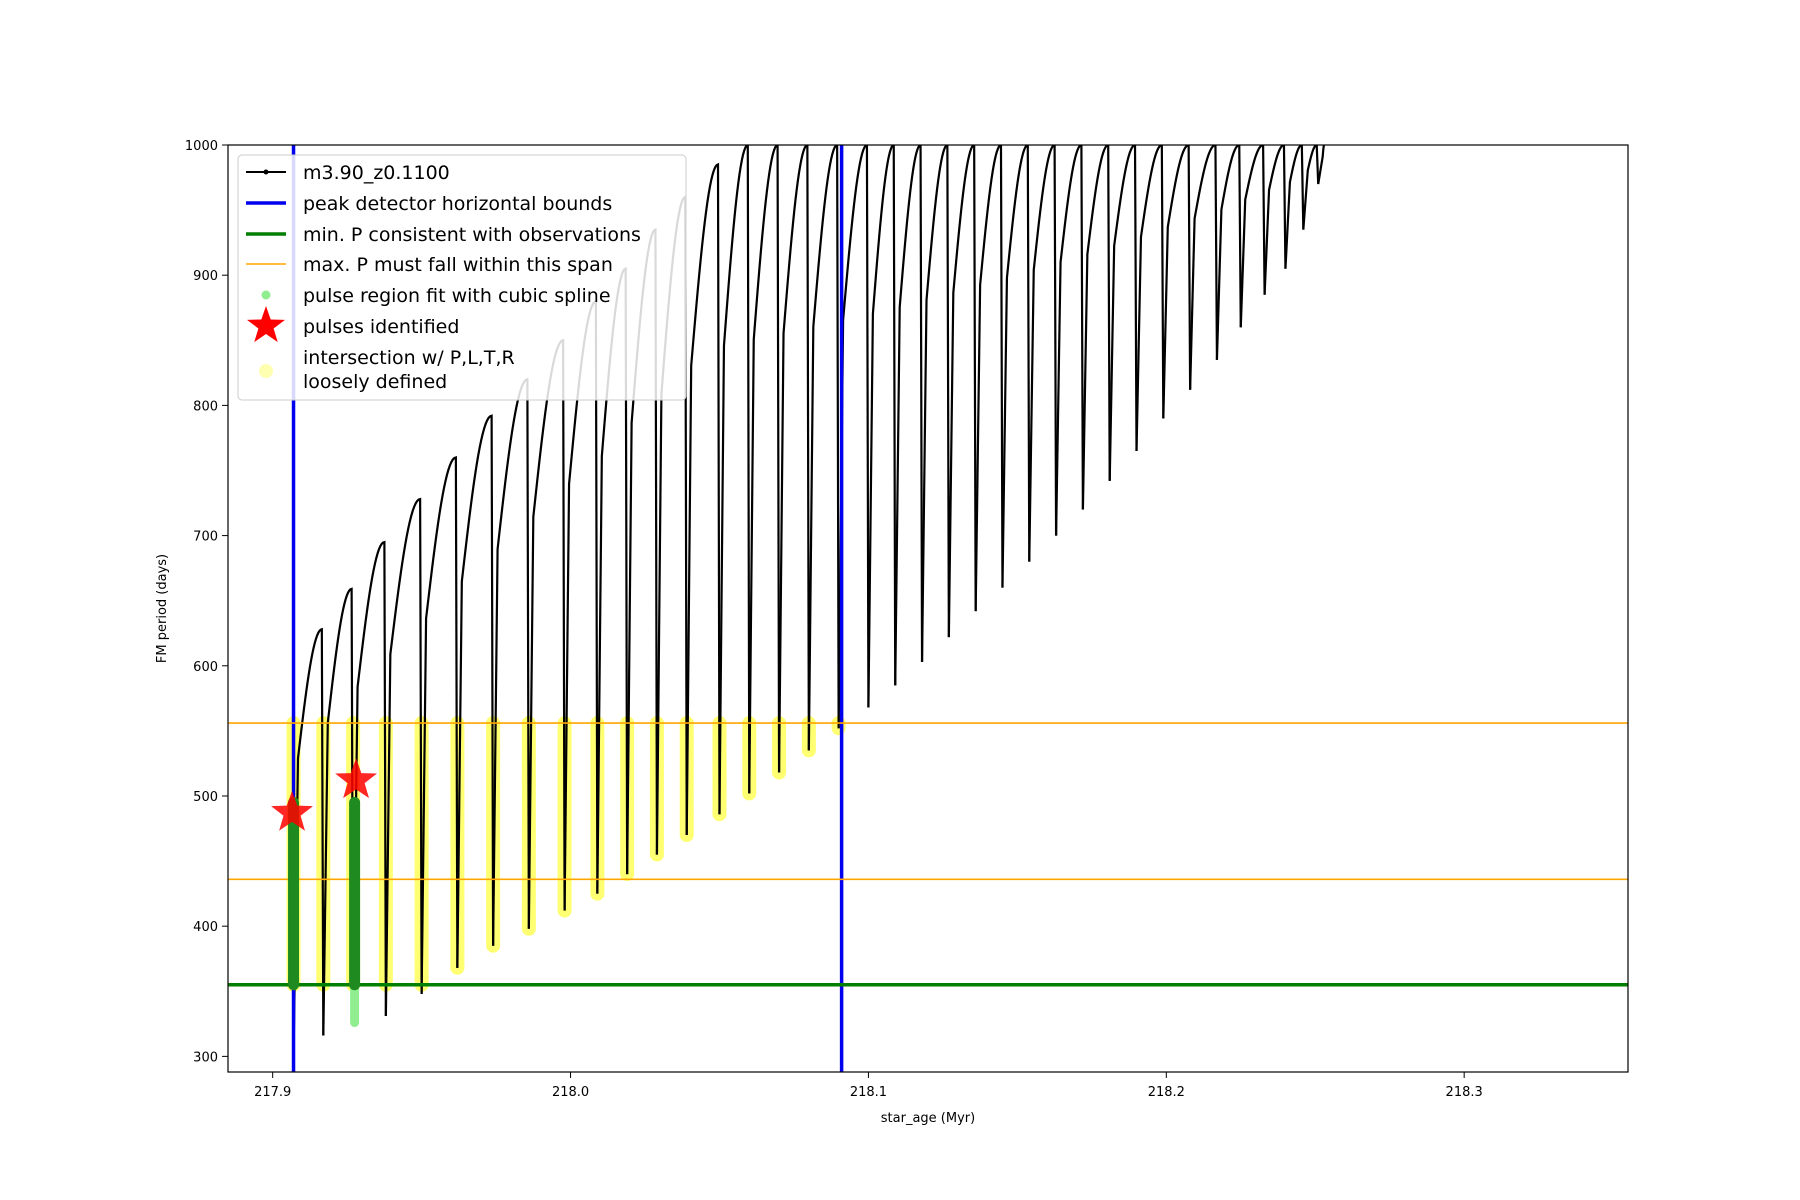 The width and height of the screenshot is (1800, 1200). What do you see at coordinates (205, 537) in the screenshot?
I see `y-tick-label: 700` at bounding box center [205, 537].